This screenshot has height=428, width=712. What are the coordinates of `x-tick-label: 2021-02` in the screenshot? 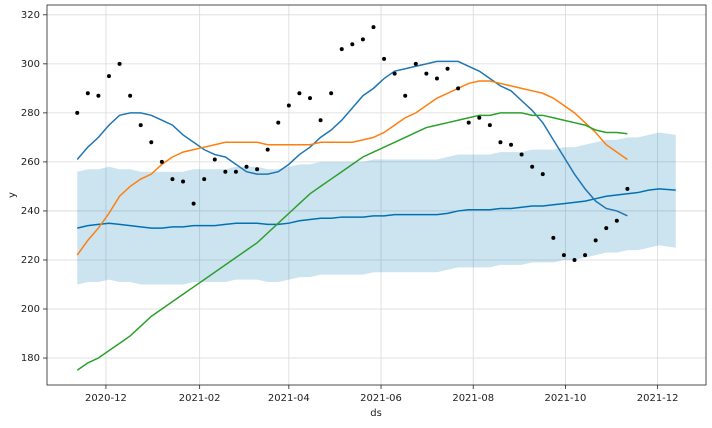 It's located at (200, 398).